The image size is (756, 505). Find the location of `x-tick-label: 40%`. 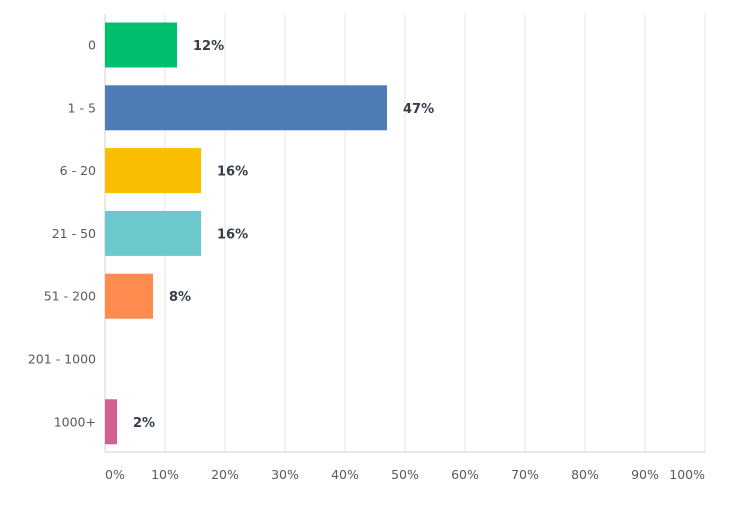

x-tick-label: 40% is located at coordinates (345, 474).